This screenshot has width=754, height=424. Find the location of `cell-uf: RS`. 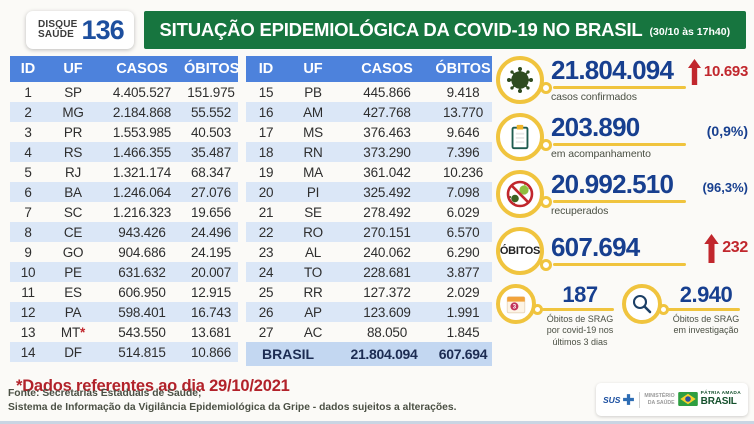

cell-uf: RS is located at coordinates (73, 152).